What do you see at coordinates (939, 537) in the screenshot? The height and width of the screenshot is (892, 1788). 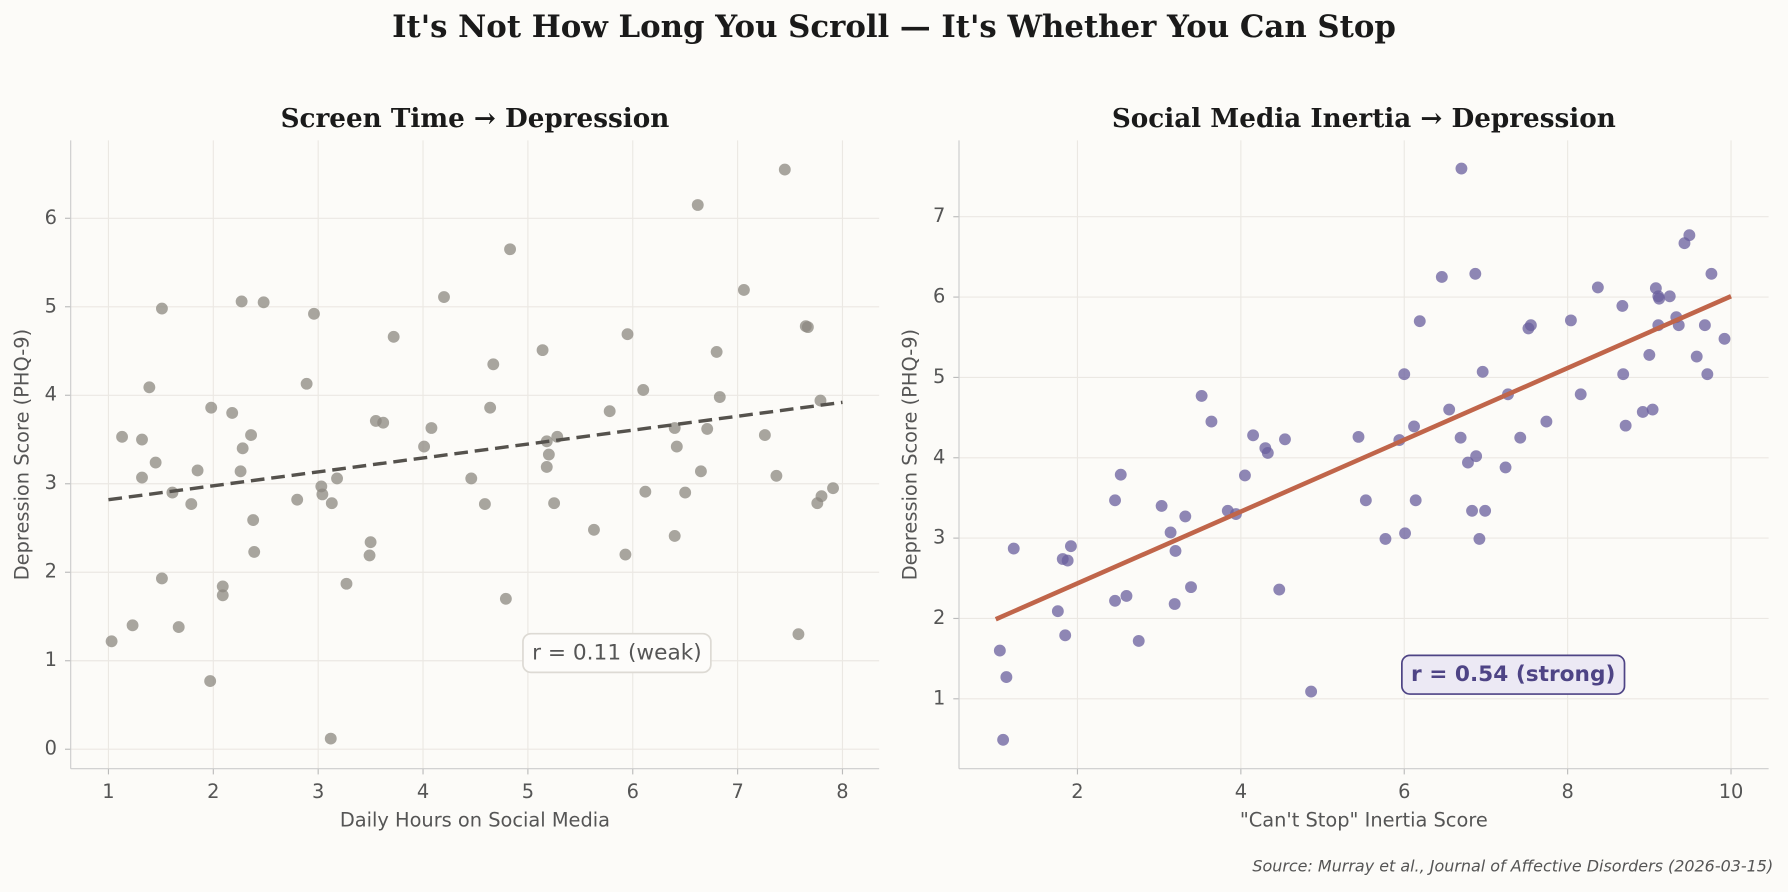 I see `y-tick-label: 3` at bounding box center [939, 537].